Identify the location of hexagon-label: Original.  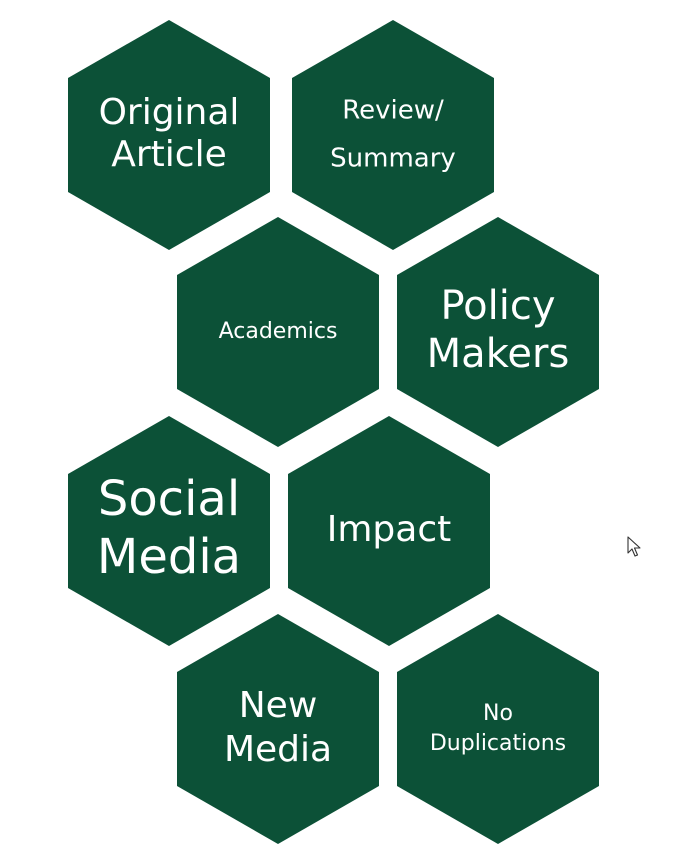
(169, 112).